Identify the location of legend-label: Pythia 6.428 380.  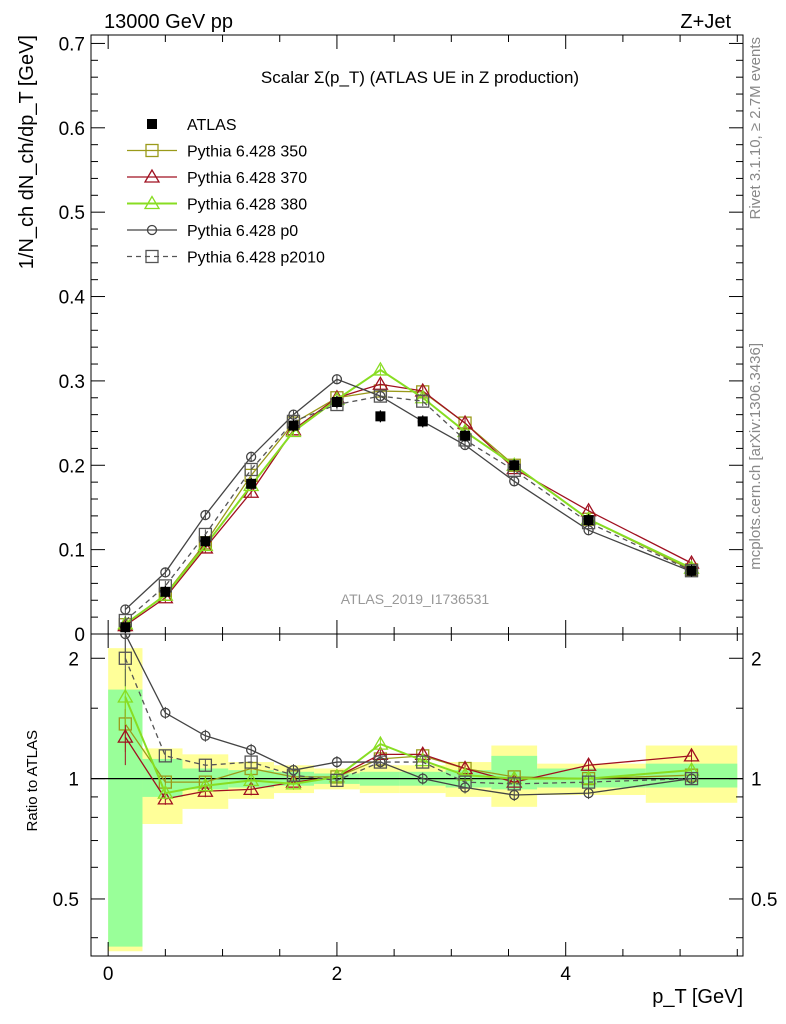
(247, 205).